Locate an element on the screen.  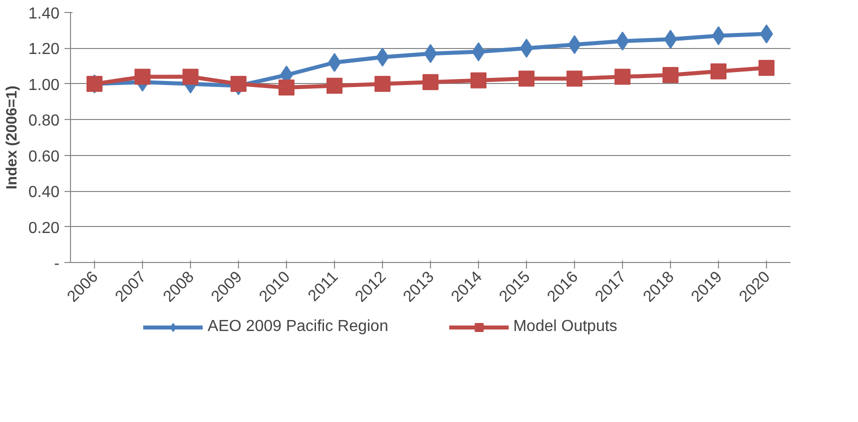
y-tick-label: 0.80 is located at coordinates (44, 121).